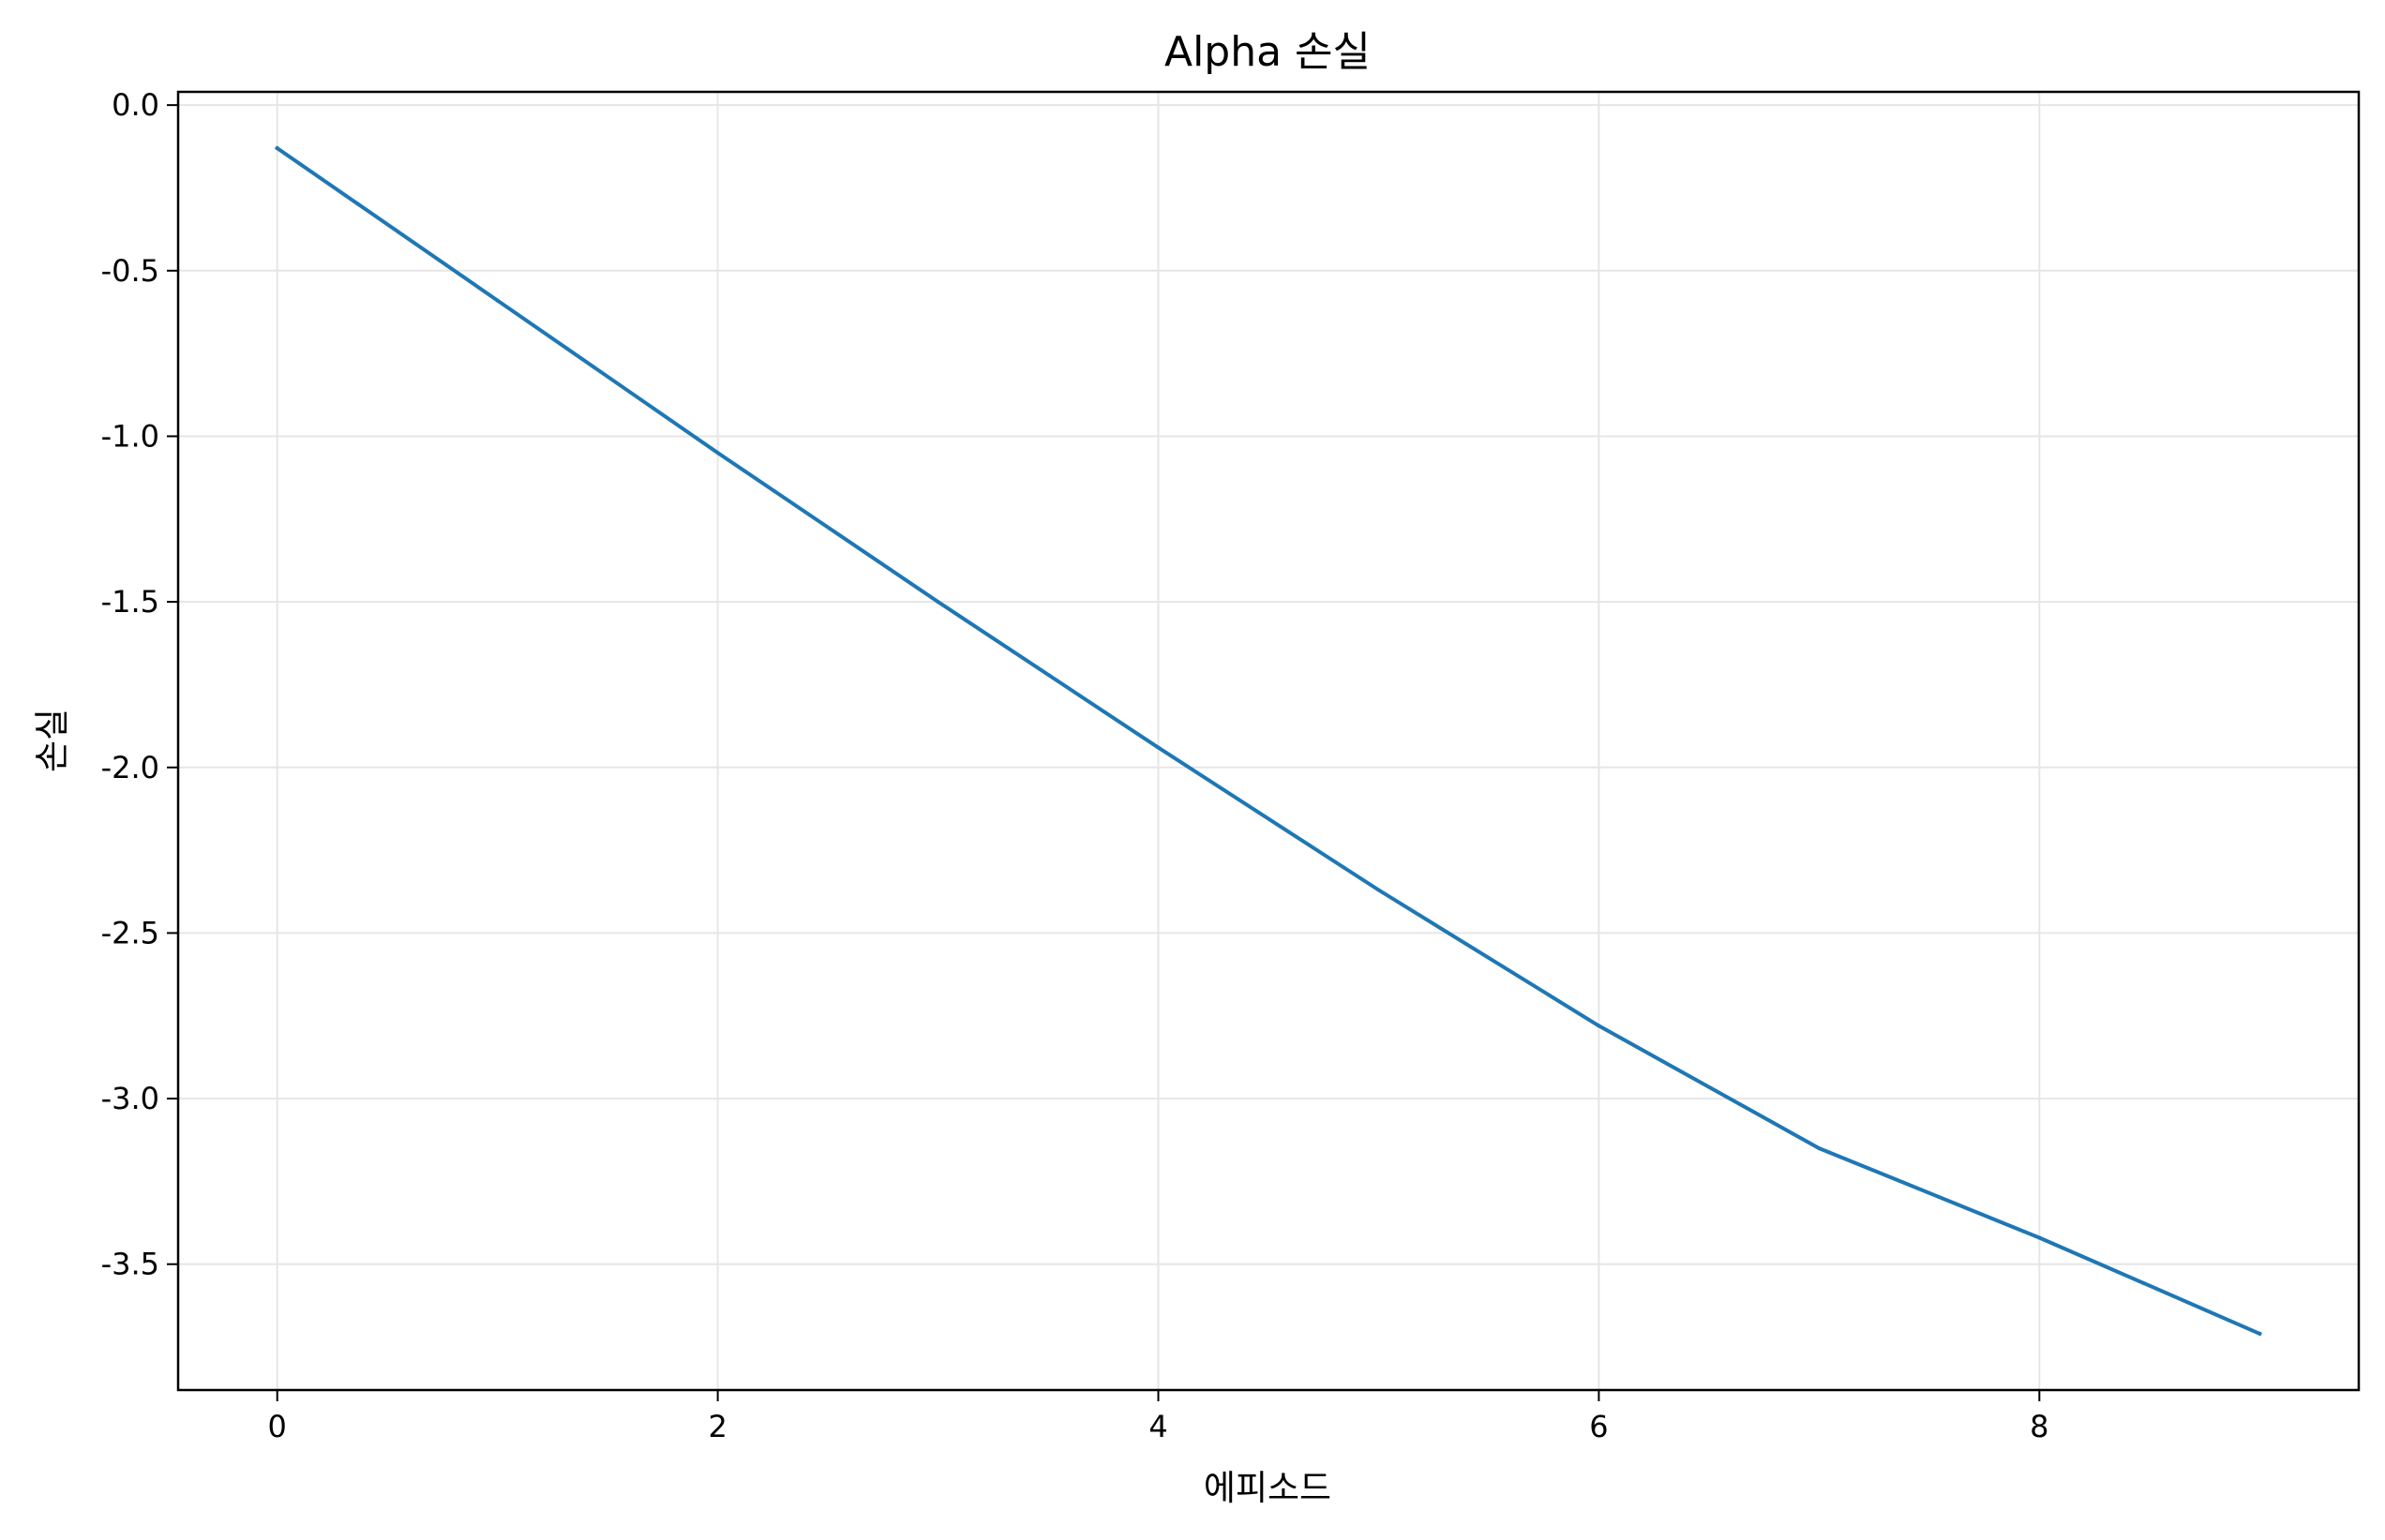 Image resolution: width=2385 pixels, height=1540 pixels. Describe the element at coordinates (1267, 52) in the screenshot. I see `chart-title: Alpha 손실` at that location.